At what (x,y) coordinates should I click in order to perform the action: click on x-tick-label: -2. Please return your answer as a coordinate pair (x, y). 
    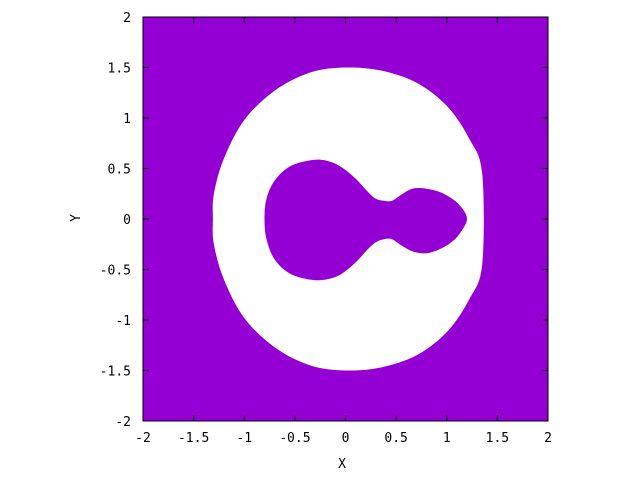
    Looking at the image, I should click on (143, 438).